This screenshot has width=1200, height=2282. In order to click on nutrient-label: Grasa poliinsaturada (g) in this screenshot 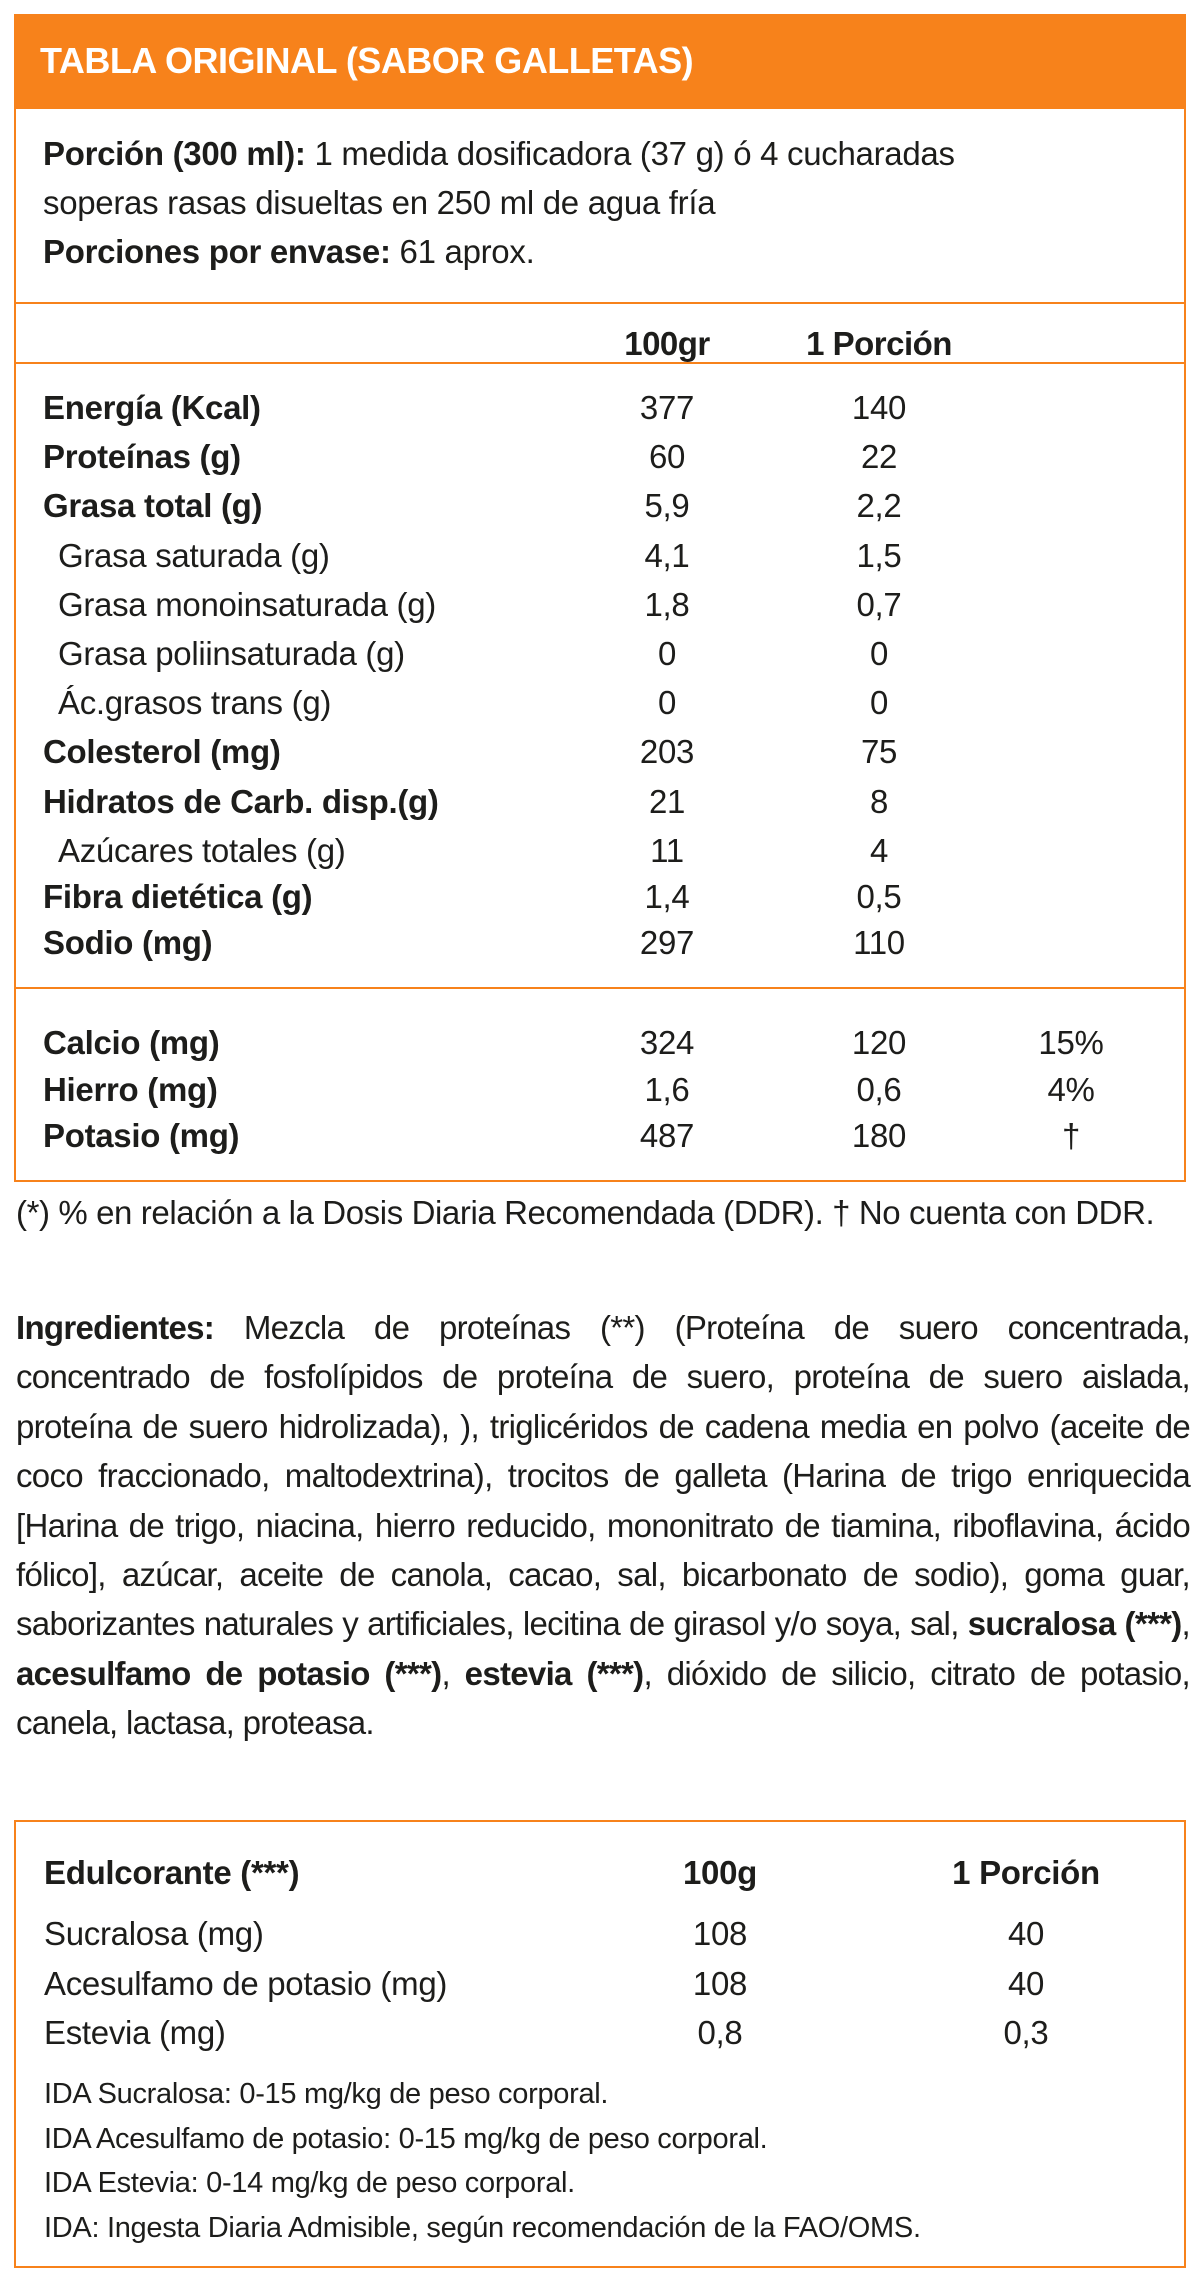, I will do `click(231, 653)`.